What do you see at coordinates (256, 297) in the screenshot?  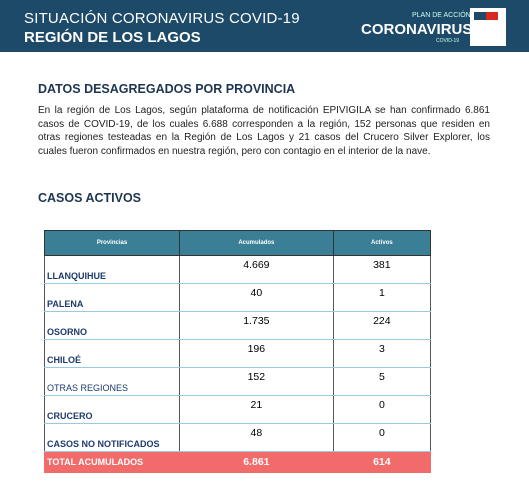 I see `cell-value: 40` at bounding box center [256, 297].